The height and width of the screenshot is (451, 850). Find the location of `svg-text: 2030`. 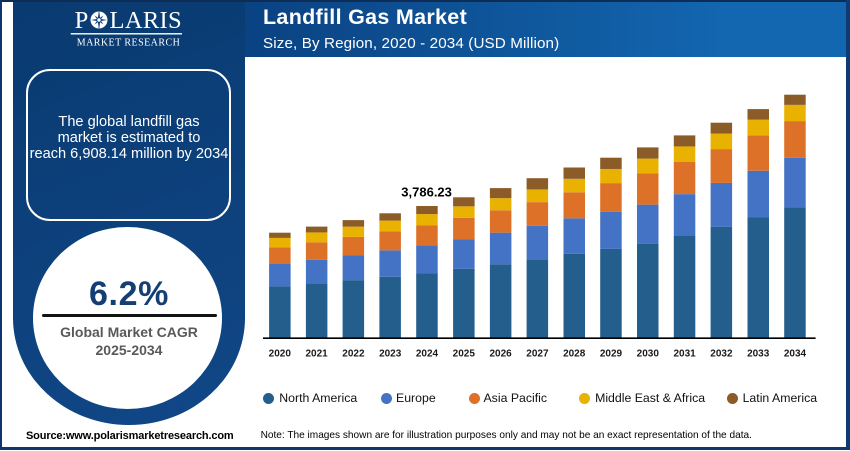

svg-text: 2030 is located at coordinates (648, 353).